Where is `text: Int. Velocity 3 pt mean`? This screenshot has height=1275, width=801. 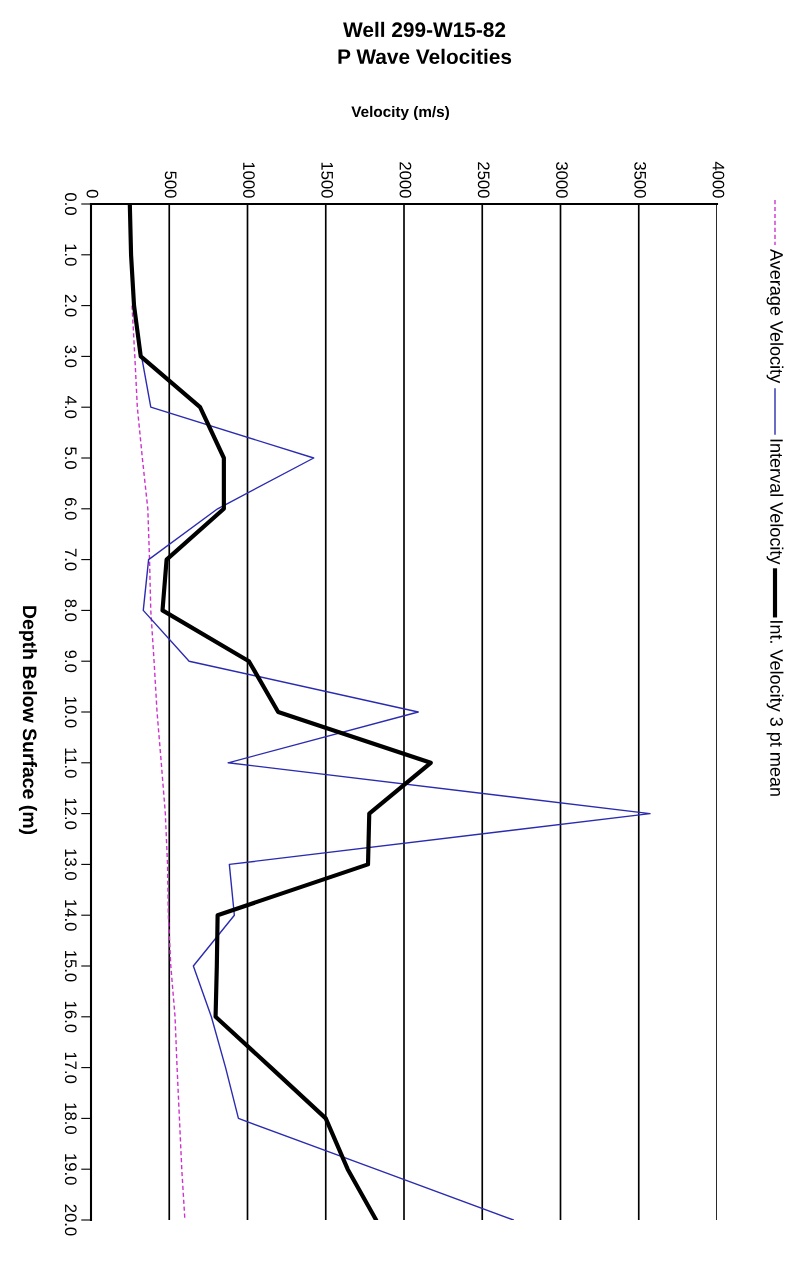
text: Int. Velocity 3 pt mean is located at coordinates (775, 708).